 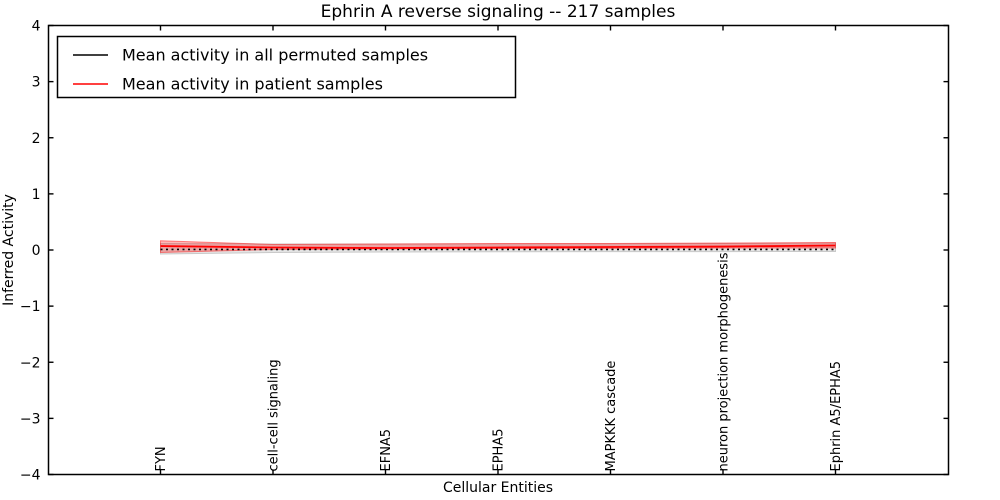 I want to click on y-tick-label: 2, so click(x=36, y=139).